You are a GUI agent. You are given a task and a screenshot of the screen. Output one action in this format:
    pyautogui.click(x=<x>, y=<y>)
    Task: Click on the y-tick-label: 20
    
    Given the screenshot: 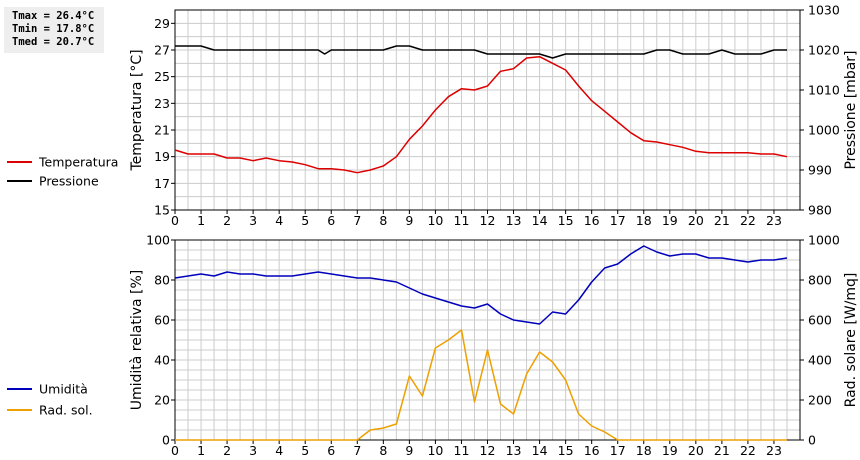 What is the action you would take?
    pyautogui.click(x=162, y=400)
    